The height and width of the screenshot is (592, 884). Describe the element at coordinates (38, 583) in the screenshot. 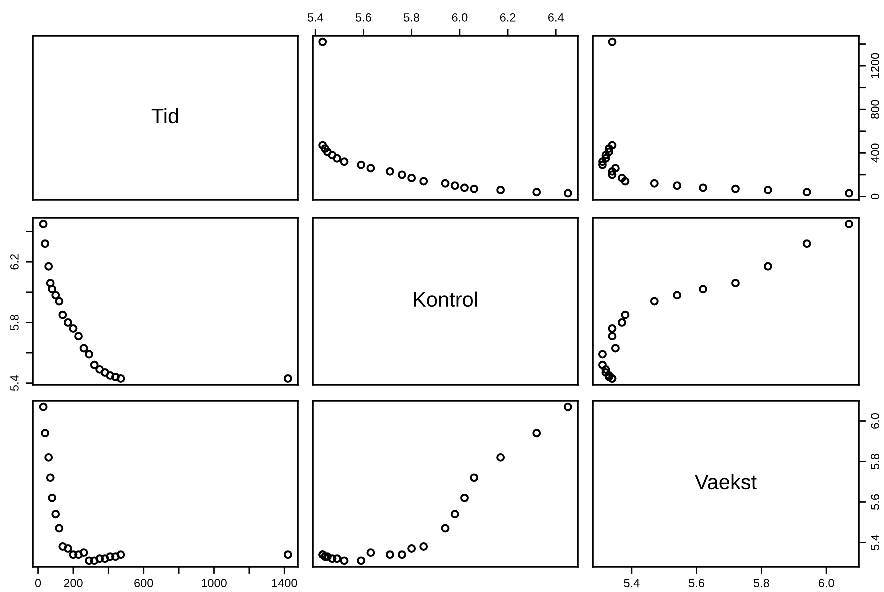

I see `x-tick-label: 0` at that location.